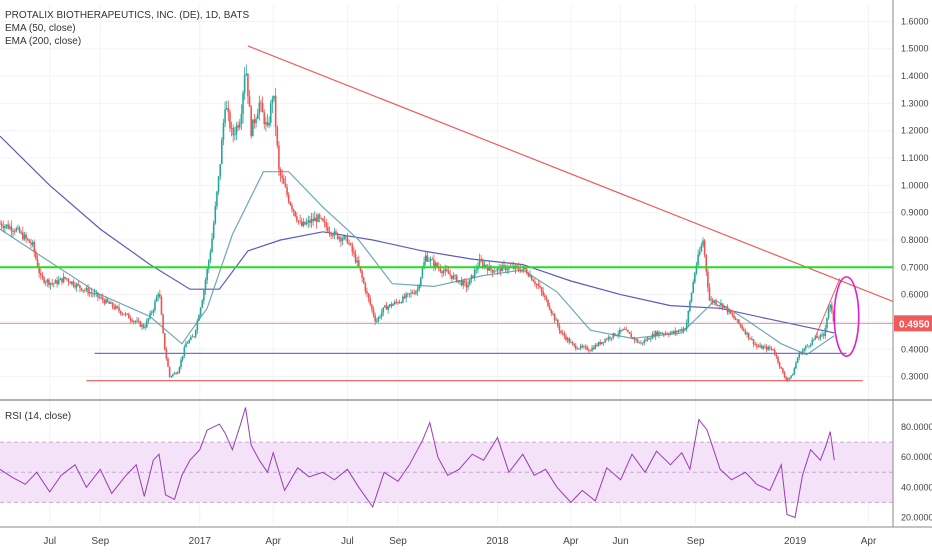  Describe the element at coordinates (43, 41) in the screenshot. I see `ema200-legend: EMA (200, close)` at that location.